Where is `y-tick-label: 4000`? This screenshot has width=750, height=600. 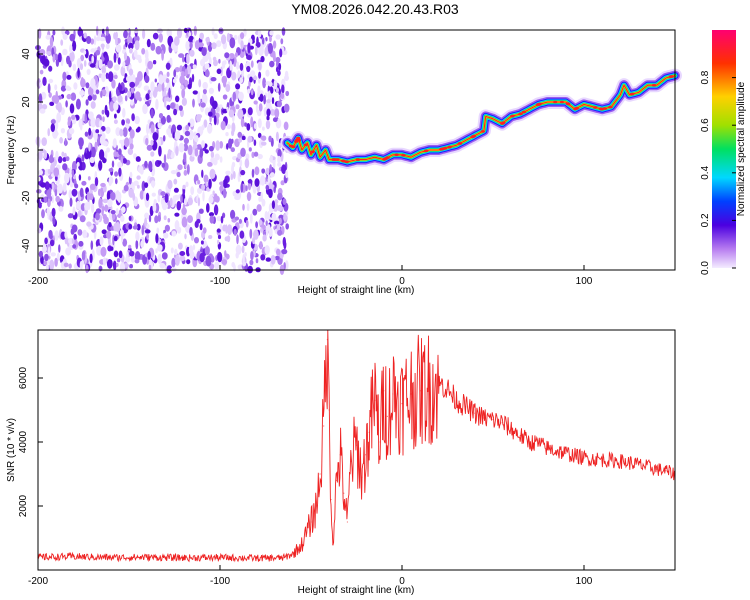
y-tick-label: 4000 is located at coordinates (23, 441).